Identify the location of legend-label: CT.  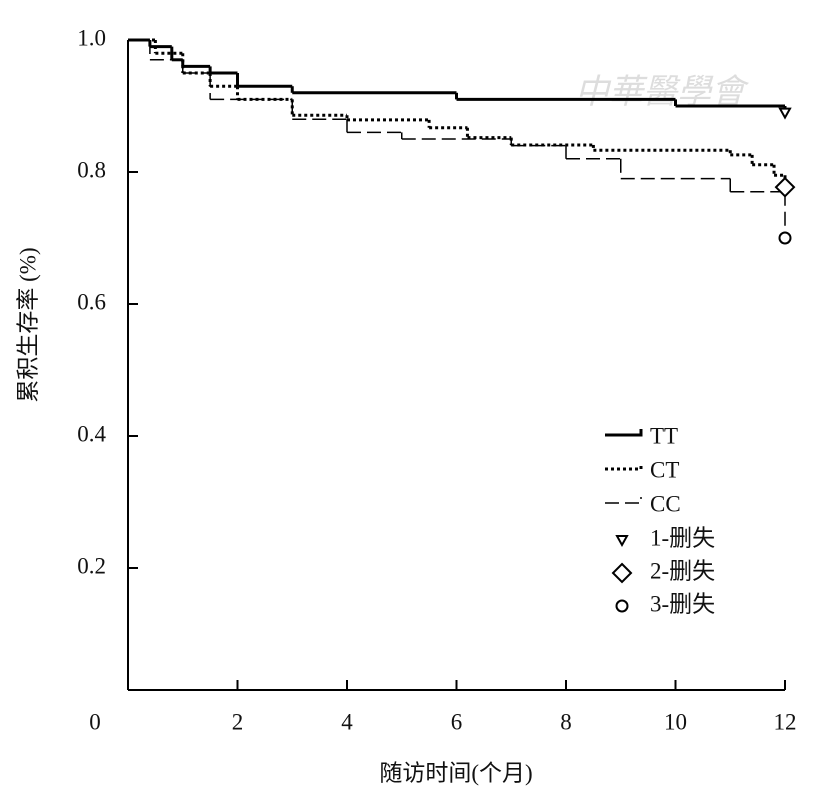
(664, 469).